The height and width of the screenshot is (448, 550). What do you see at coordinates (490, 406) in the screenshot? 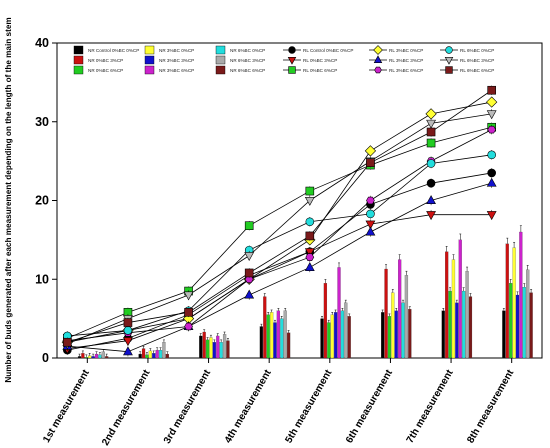
I see `x-tick-label: 8th measurement` at bounding box center [490, 406].